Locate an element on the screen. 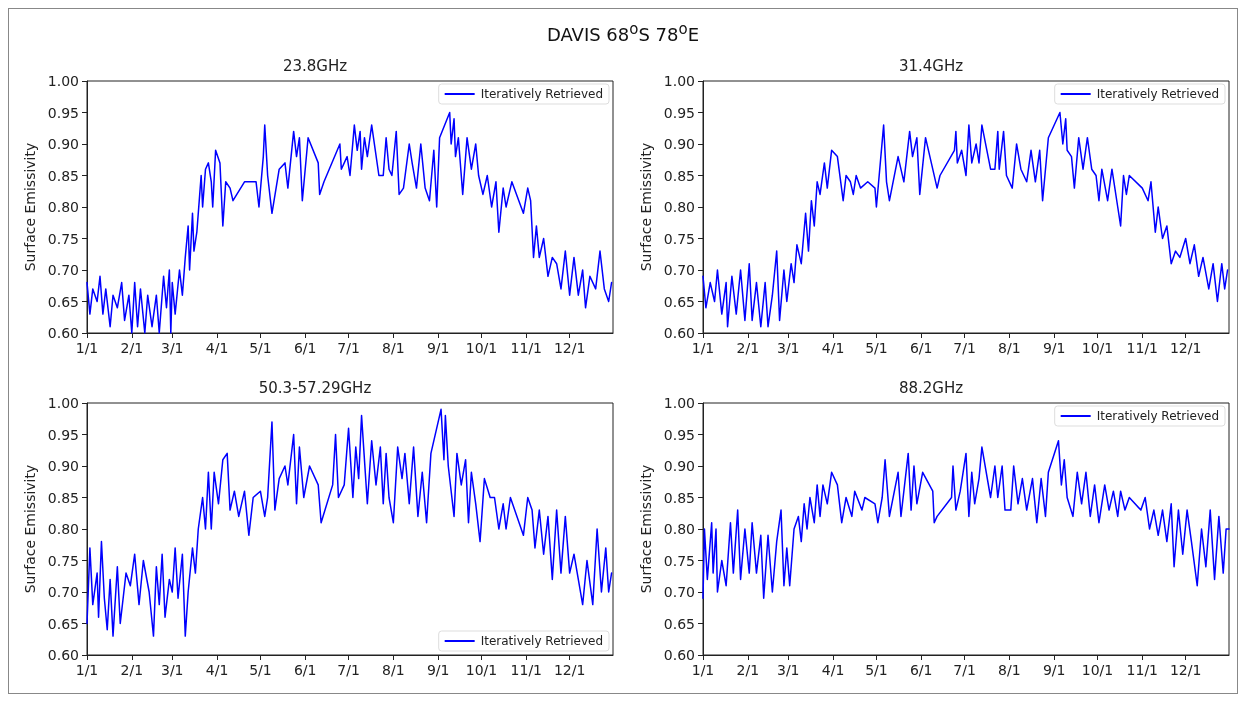 The width and height of the screenshot is (1246, 715). chart-subtitle: 23.8GHz is located at coordinates (315, 65).